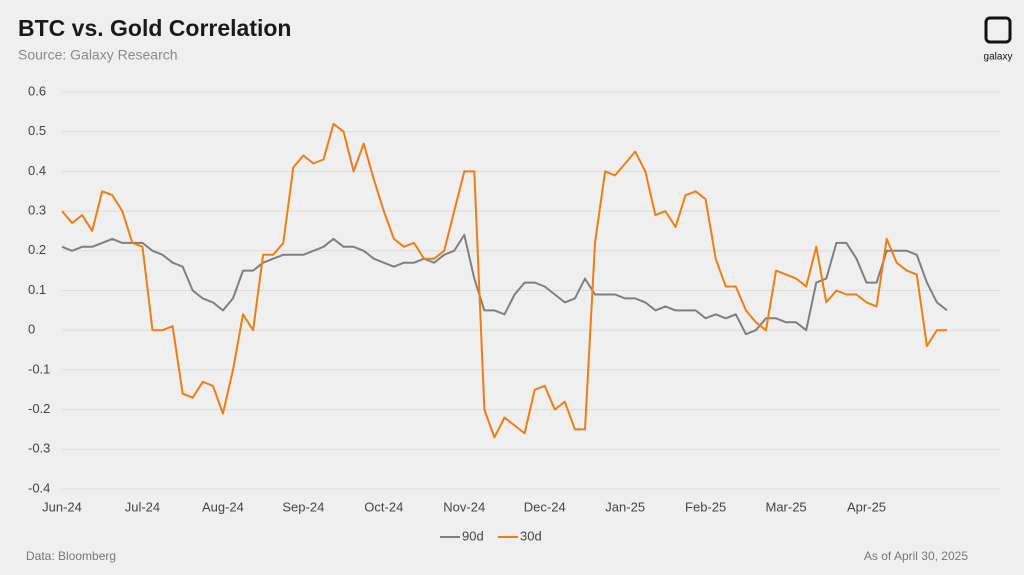 The width and height of the screenshot is (1024, 575). Describe the element at coordinates (37, 249) in the screenshot. I see `y-tick-label: 0.2` at that location.